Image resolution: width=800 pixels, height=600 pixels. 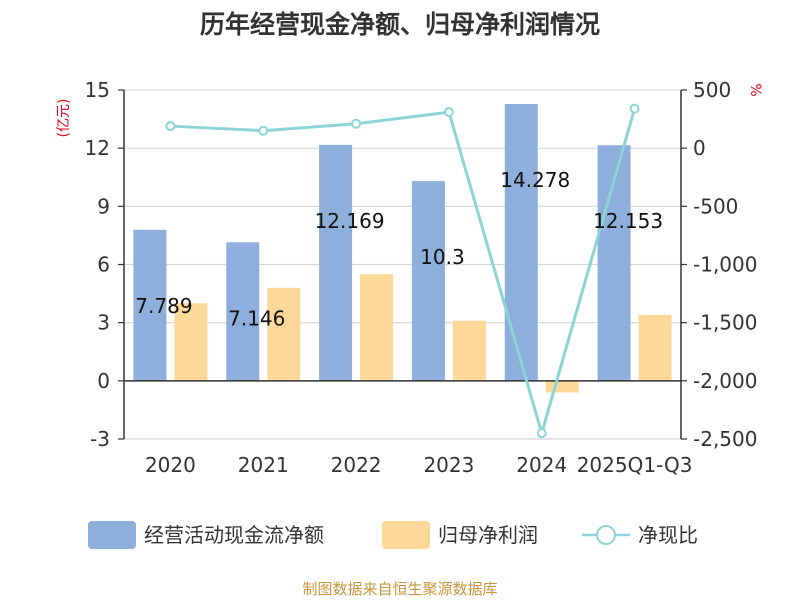 What do you see at coordinates (400, 24) in the screenshot?
I see `chart-title: 历年经营现金净额、归母净利润情况` at bounding box center [400, 24].